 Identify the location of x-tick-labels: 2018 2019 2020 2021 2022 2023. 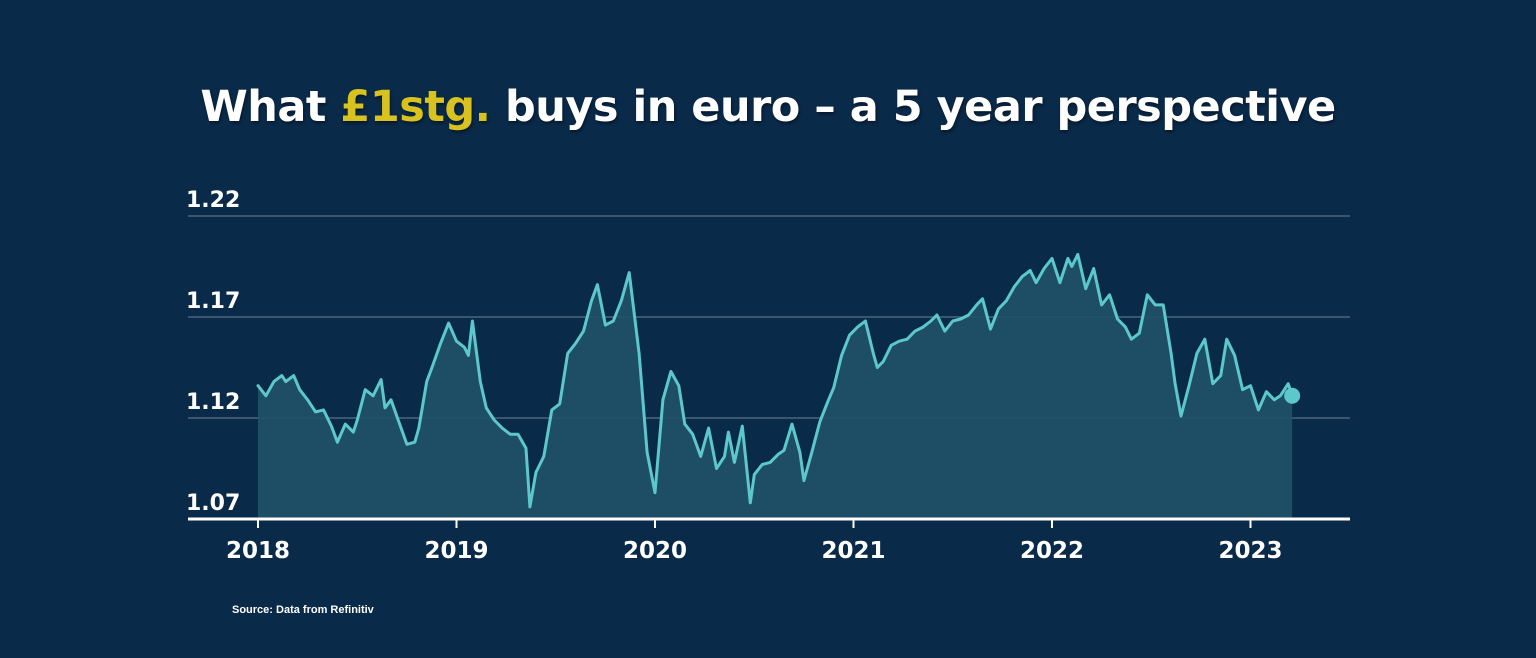
(754, 551).